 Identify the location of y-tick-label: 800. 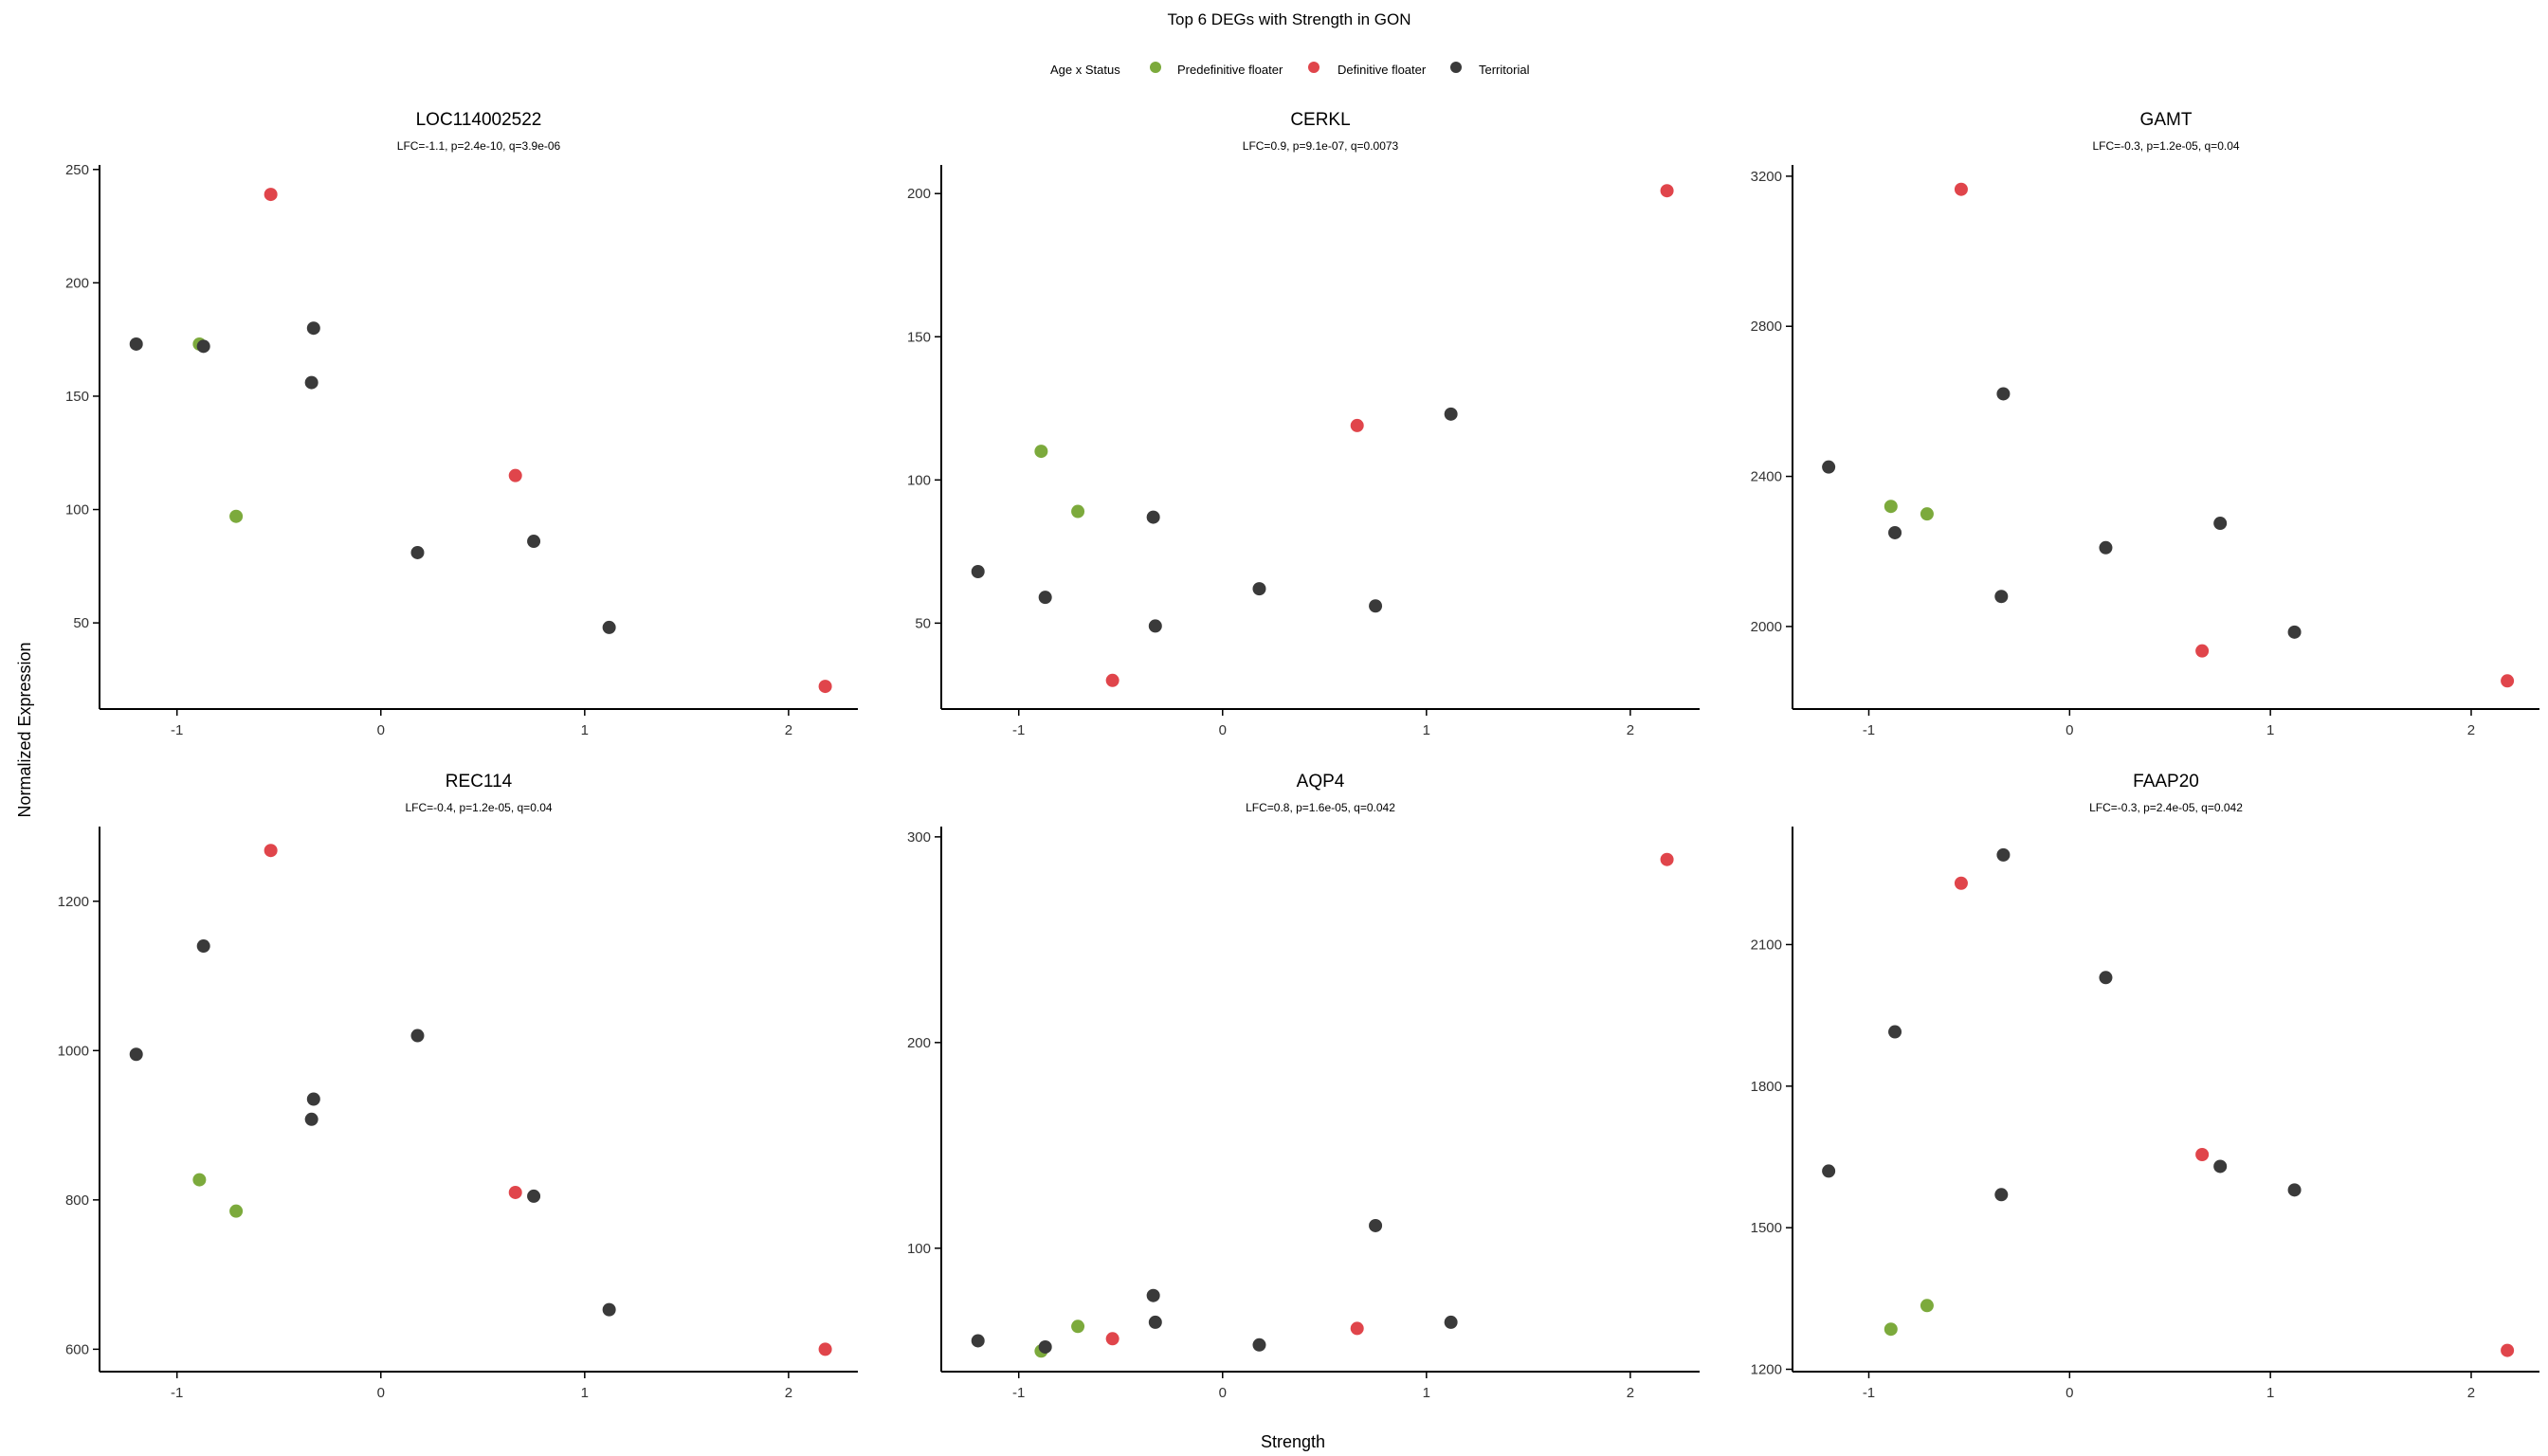
(77, 1200).